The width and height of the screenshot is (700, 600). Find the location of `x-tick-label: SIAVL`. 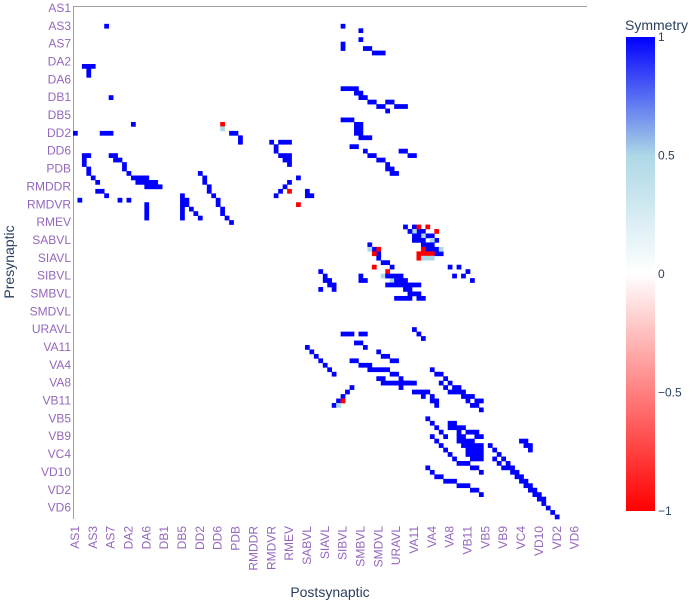

x-tick-label: SIAVL is located at coordinates (325, 542).